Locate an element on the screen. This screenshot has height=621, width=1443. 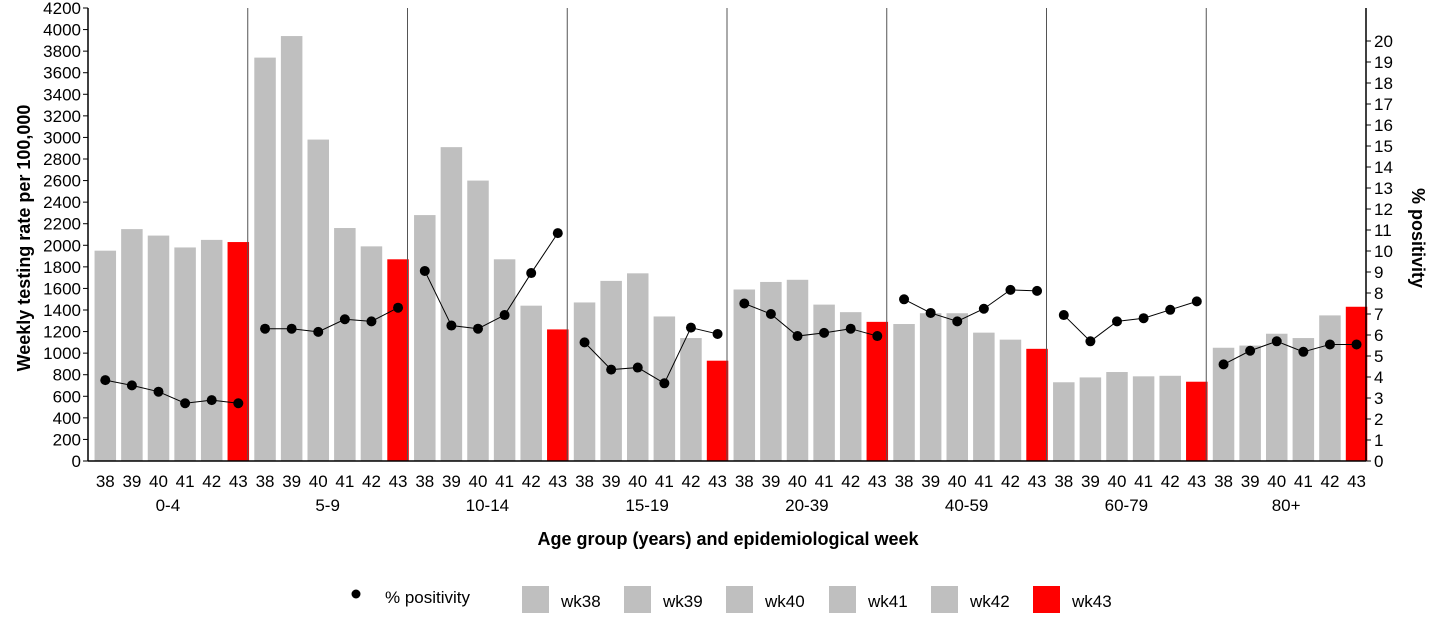
positivity-point-40-59-wk42 is located at coordinates (1010, 289).